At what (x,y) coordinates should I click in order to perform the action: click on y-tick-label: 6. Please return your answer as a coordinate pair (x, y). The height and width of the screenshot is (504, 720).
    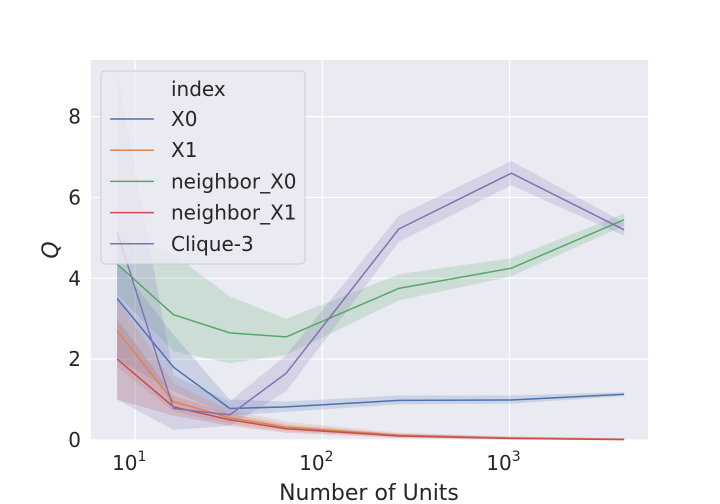
    Looking at the image, I should click on (74, 197).